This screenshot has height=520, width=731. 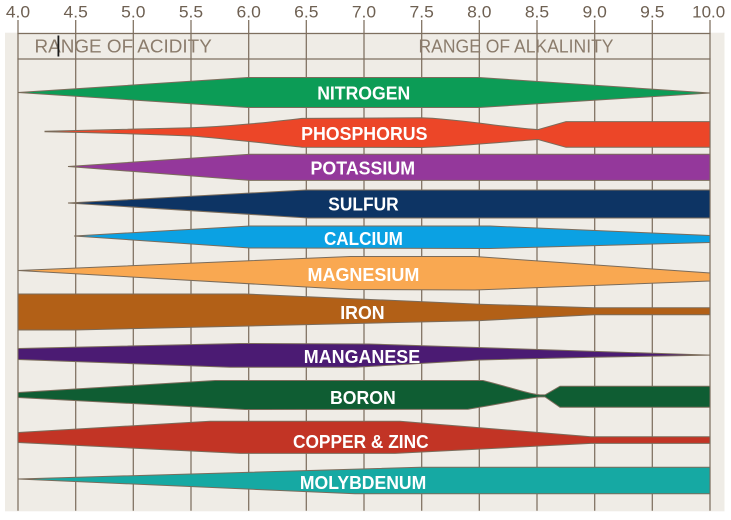 What do you see at coordinates (363, 398) in the screenshot?
I see `svg-text: BORON` at bounding box center [363, 398].